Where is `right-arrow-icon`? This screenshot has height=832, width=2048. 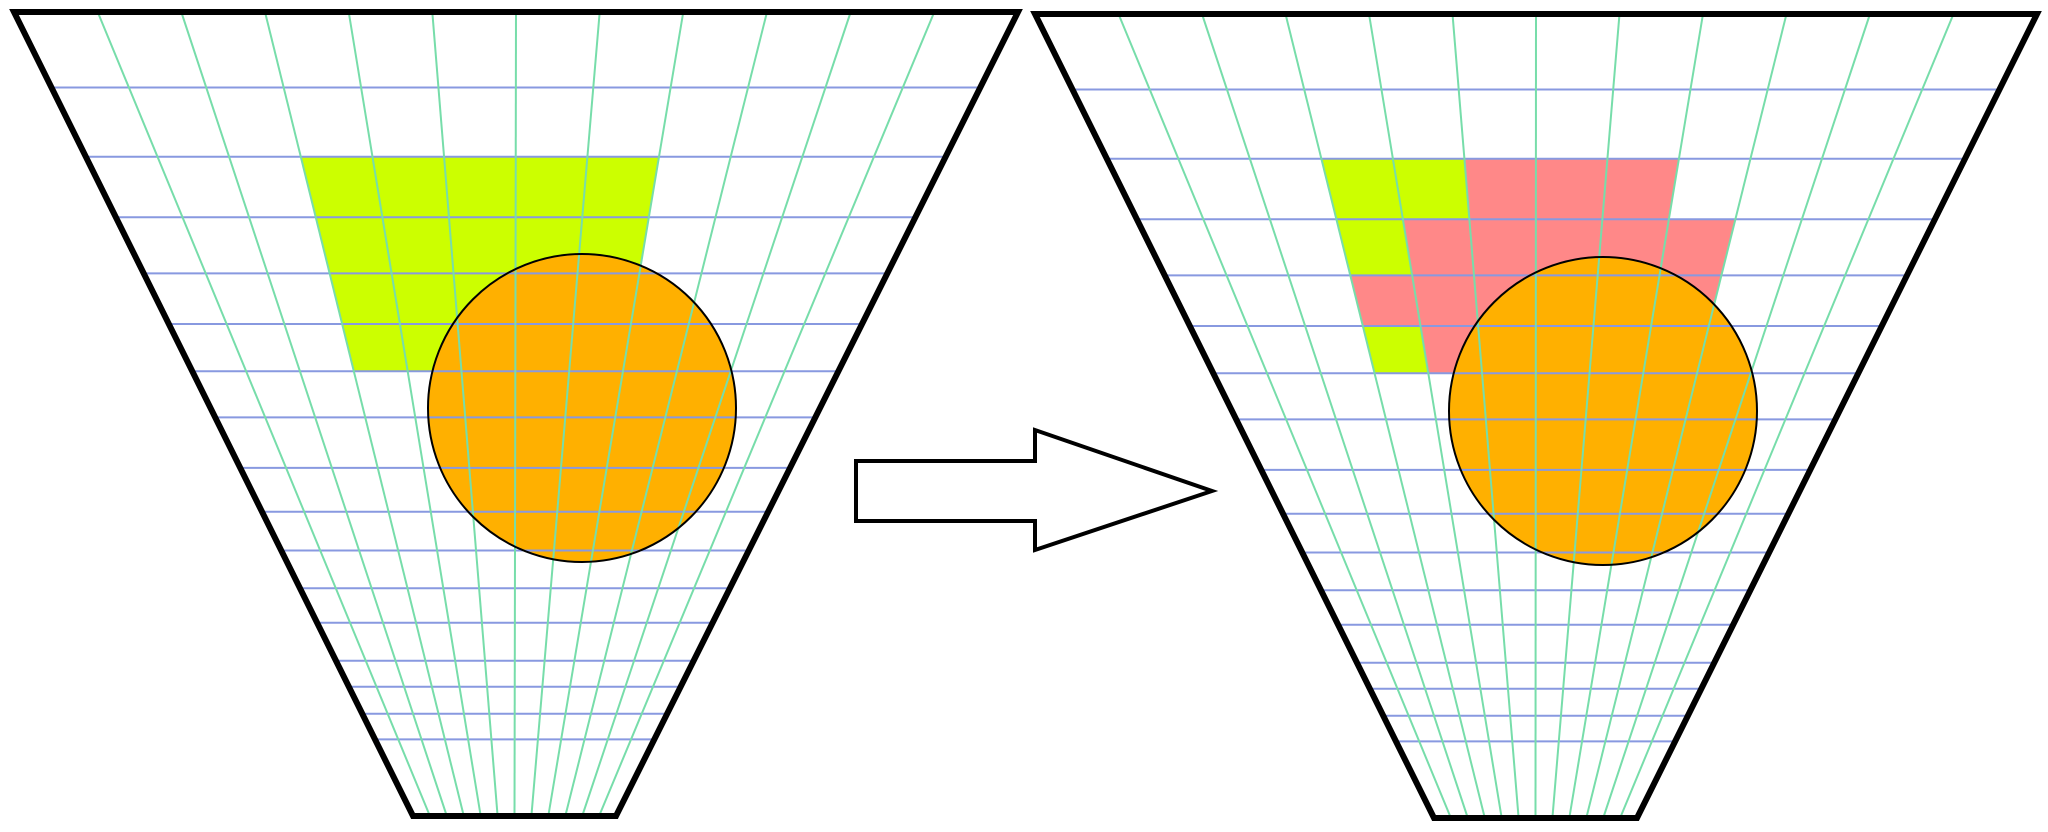 right-arrow-icon is located at coordinates (1036, 490).